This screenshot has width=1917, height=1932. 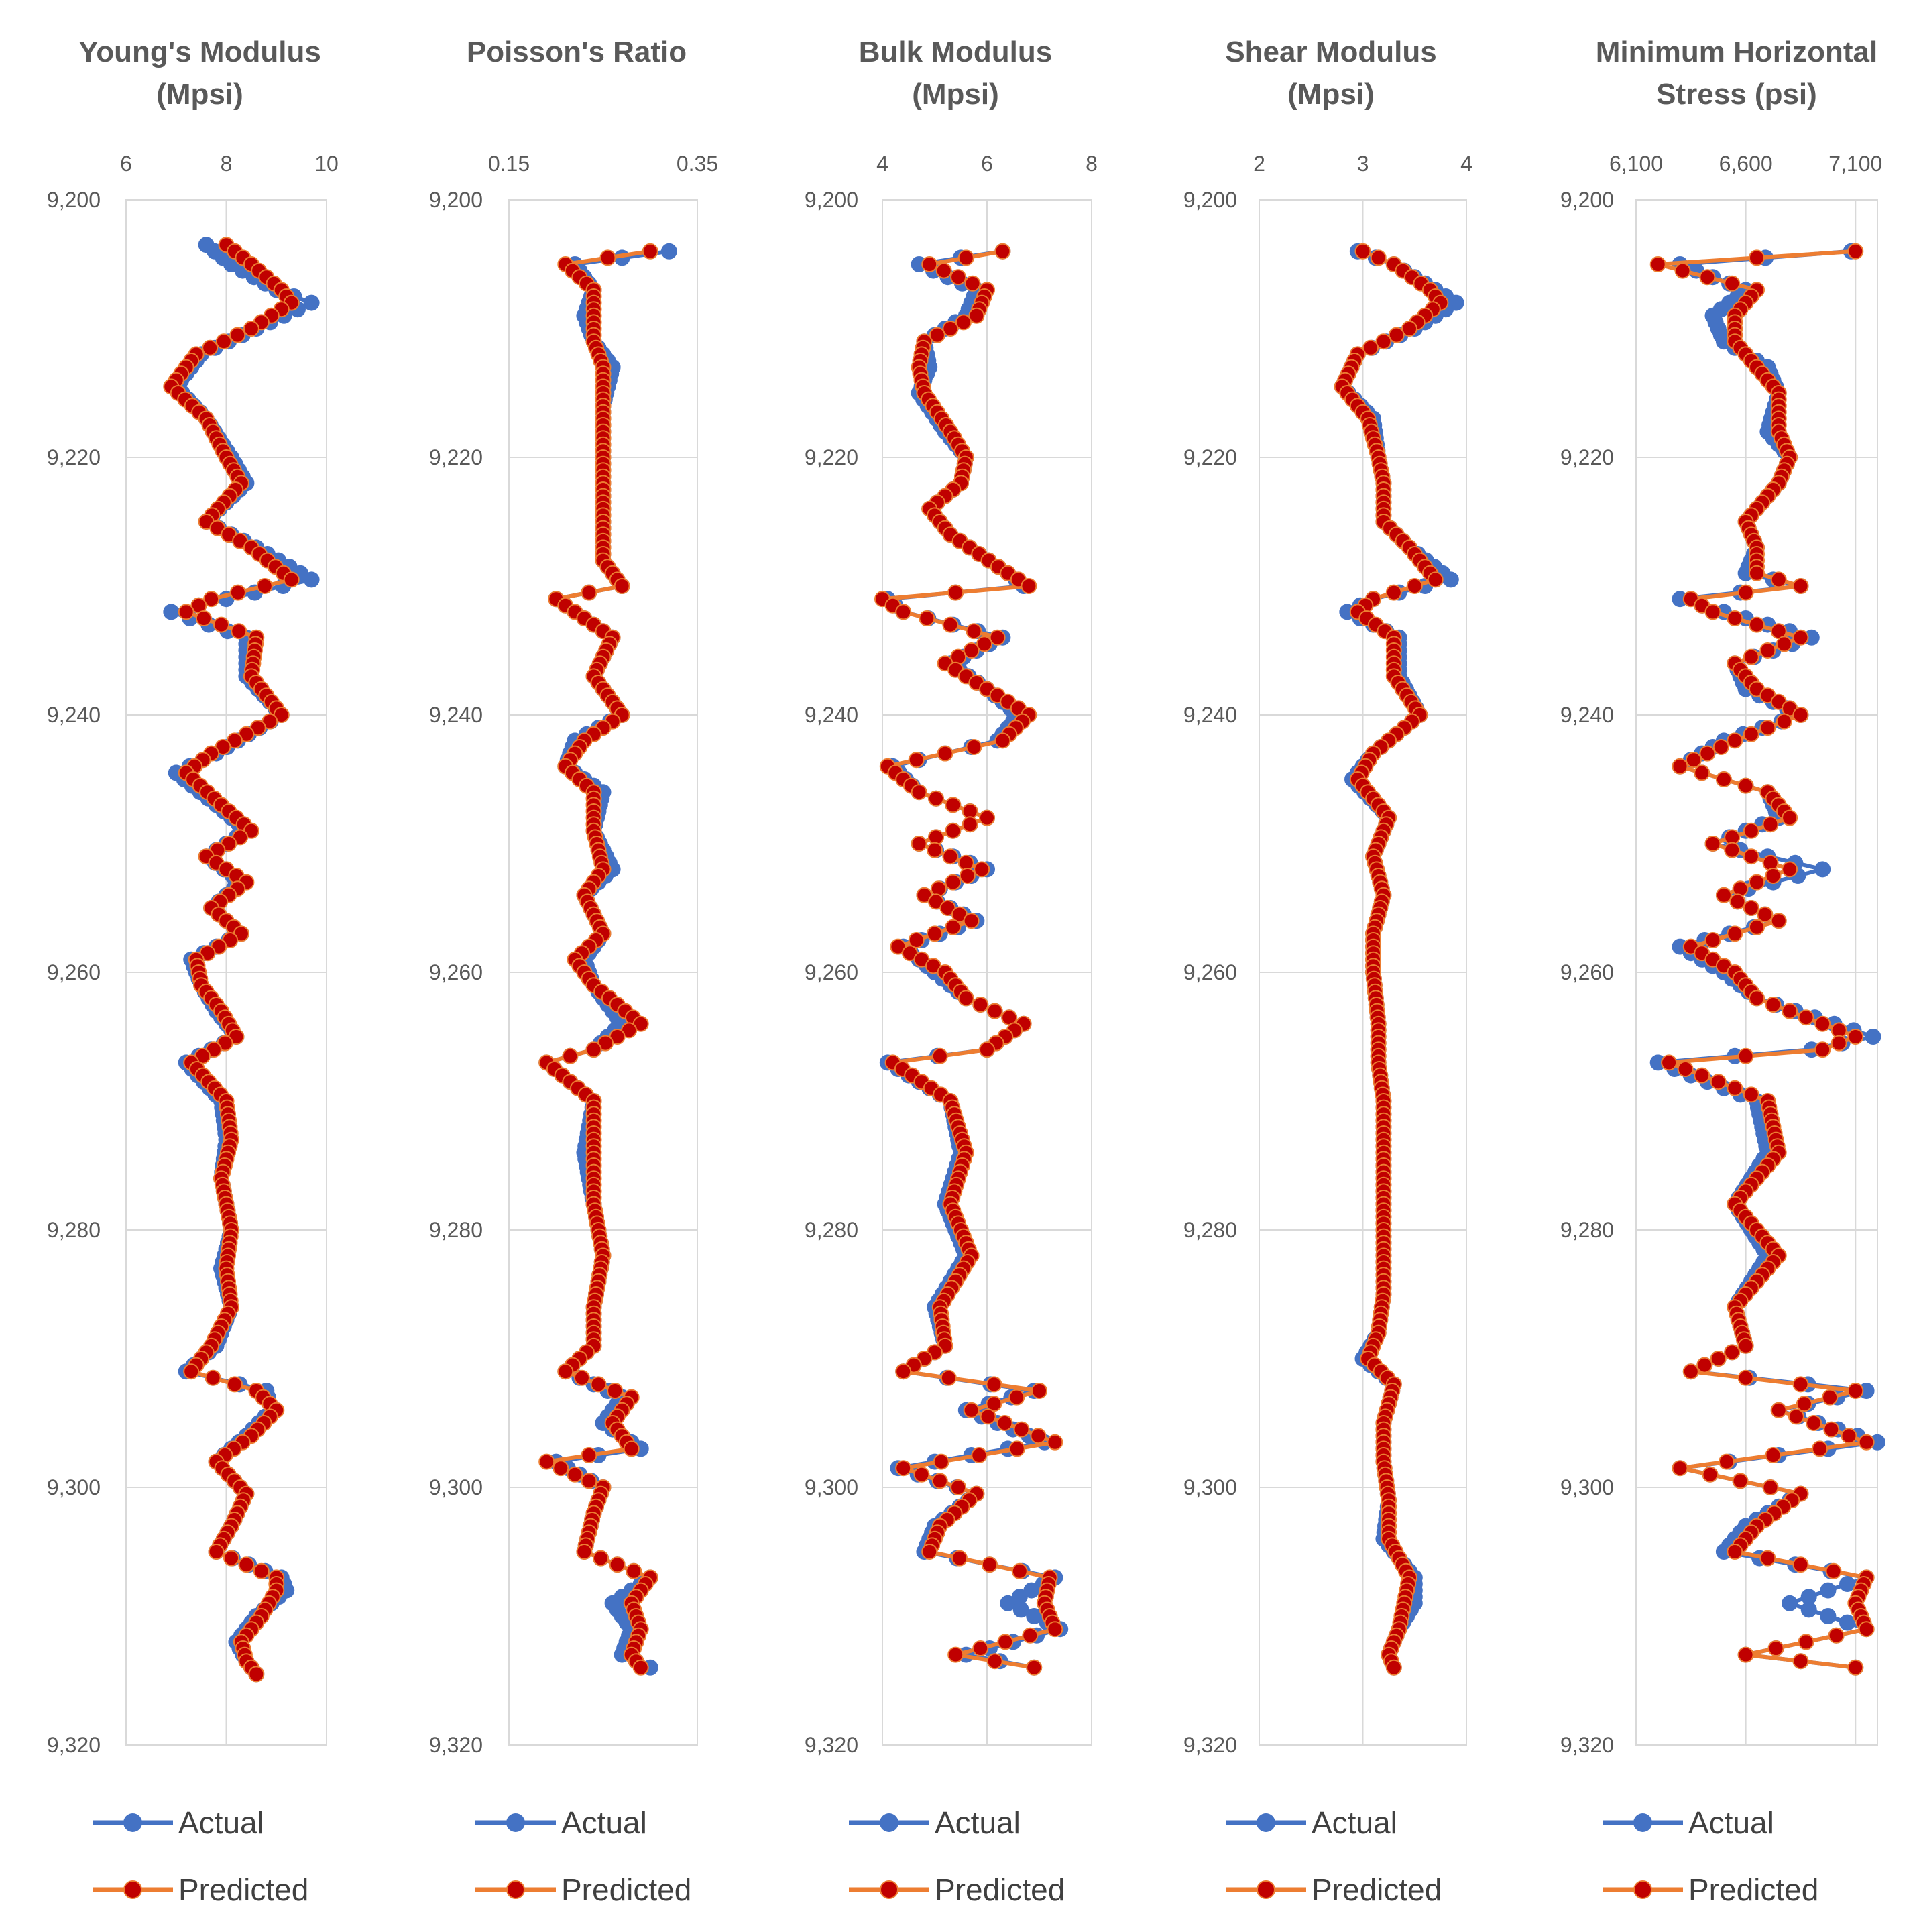 I want to click on y-tick-label: 9,220, so click(x=1210, y=457).